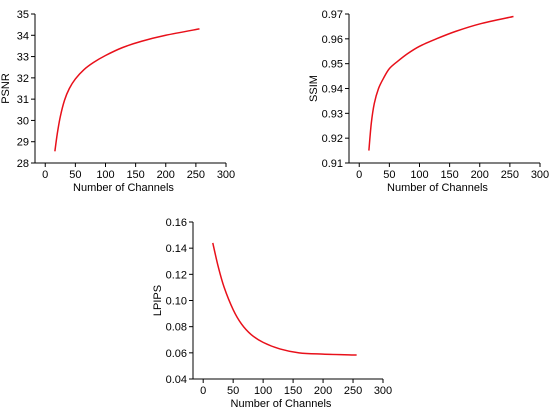  Describe the element at coordinates (196, 175) in the screenshot. I see `psnr-x-tick-label: 250` at that location.